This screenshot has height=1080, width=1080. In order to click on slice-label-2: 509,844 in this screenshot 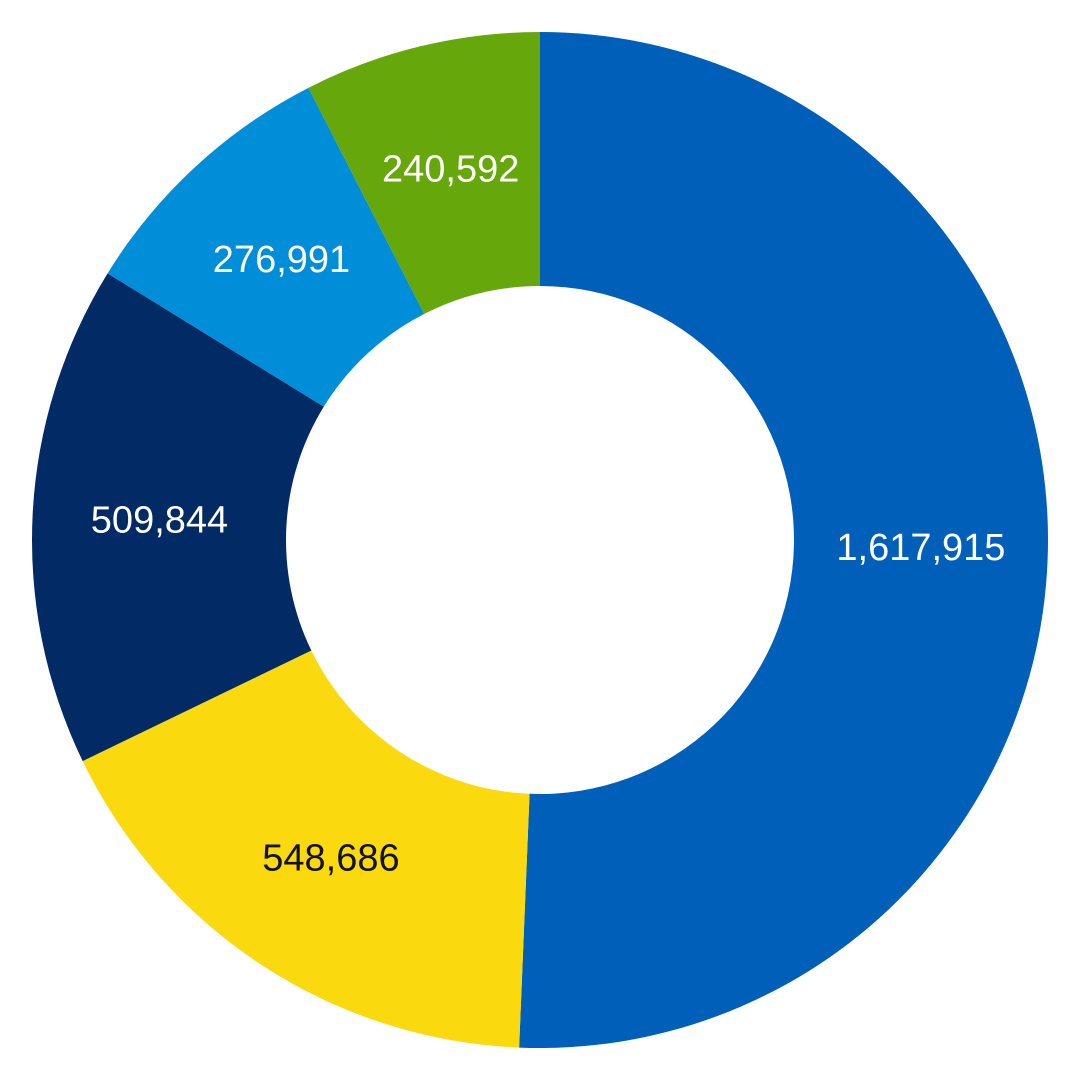, I will do `click(159, 521)`.